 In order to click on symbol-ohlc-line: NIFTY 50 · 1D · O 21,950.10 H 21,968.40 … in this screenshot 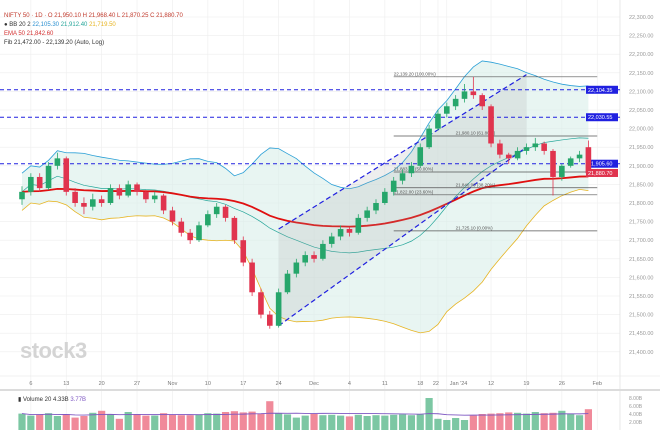, I will do `click(93, 16)`.